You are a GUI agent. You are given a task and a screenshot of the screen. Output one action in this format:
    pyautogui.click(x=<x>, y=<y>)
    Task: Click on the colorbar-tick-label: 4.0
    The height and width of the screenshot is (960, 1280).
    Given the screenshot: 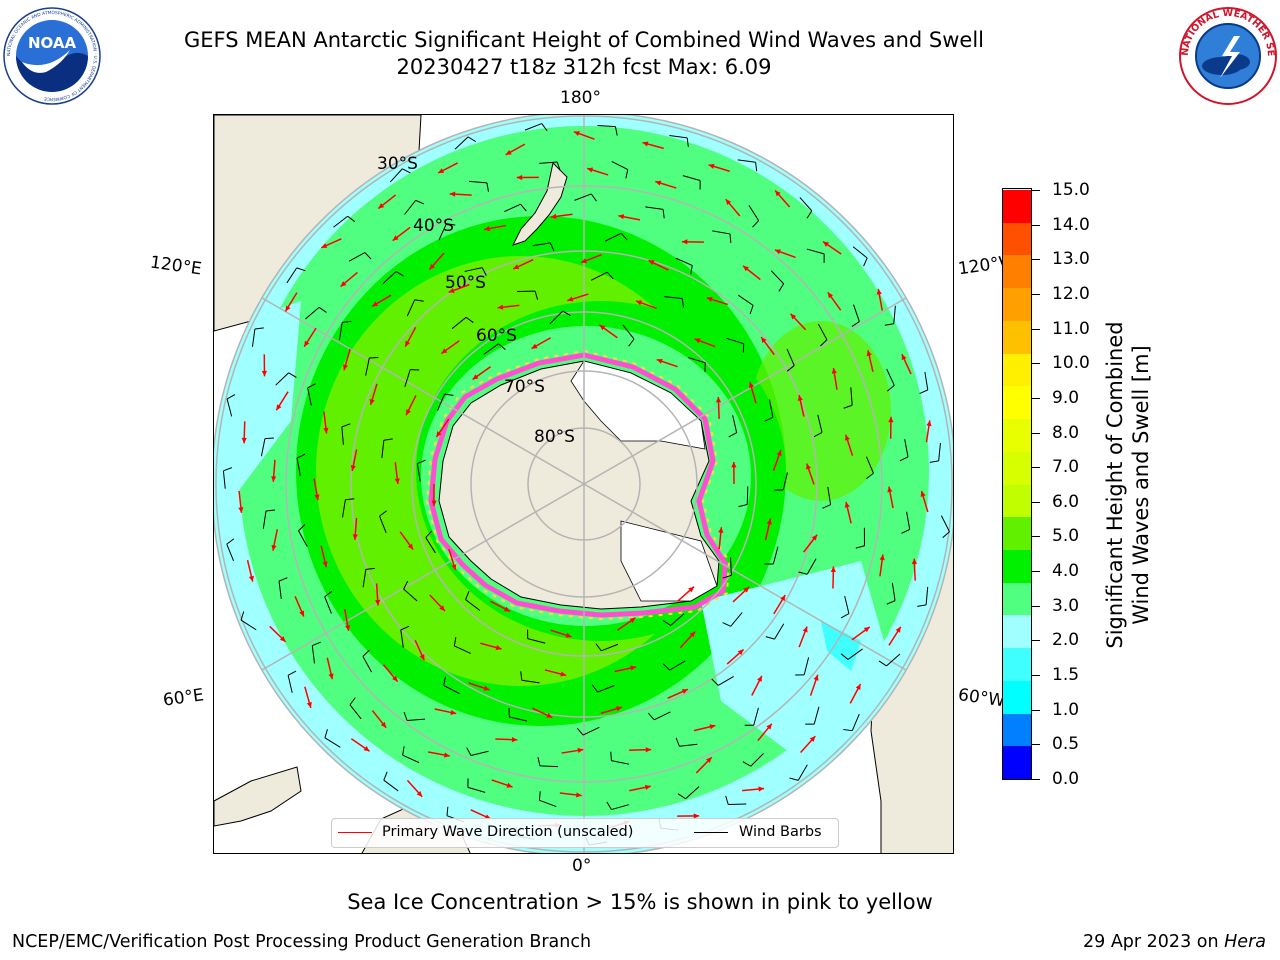 What is the action you would take?
    pyautogui.click(x=1066, y=571)
    